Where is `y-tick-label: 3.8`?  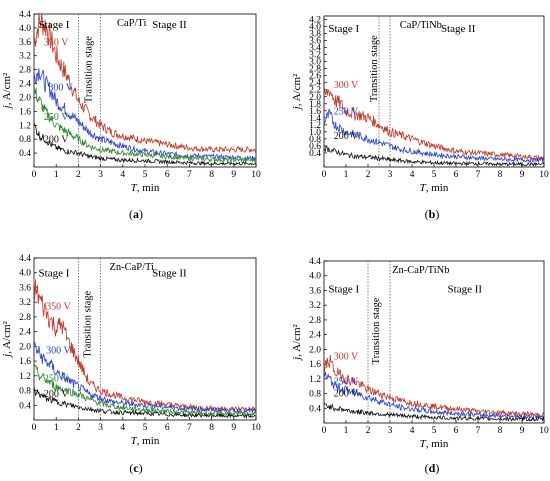 y-tick-label: 3.8 is located at coordinates (315, 35).